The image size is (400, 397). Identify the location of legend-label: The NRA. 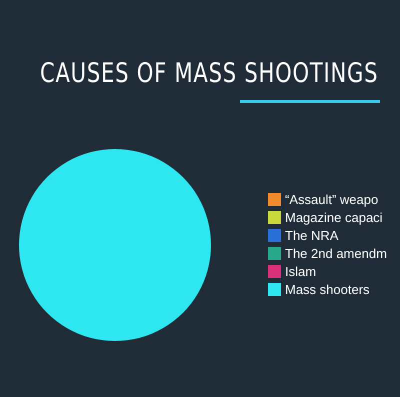
(311, 235).